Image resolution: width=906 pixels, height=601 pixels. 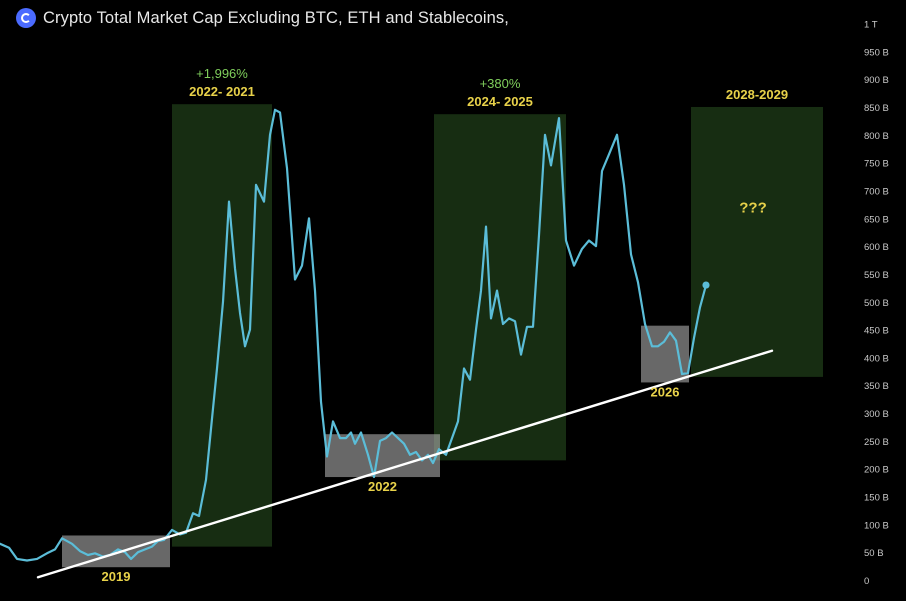 I want to click on y-tick-label: 650 B, so click(x=876, y=219).